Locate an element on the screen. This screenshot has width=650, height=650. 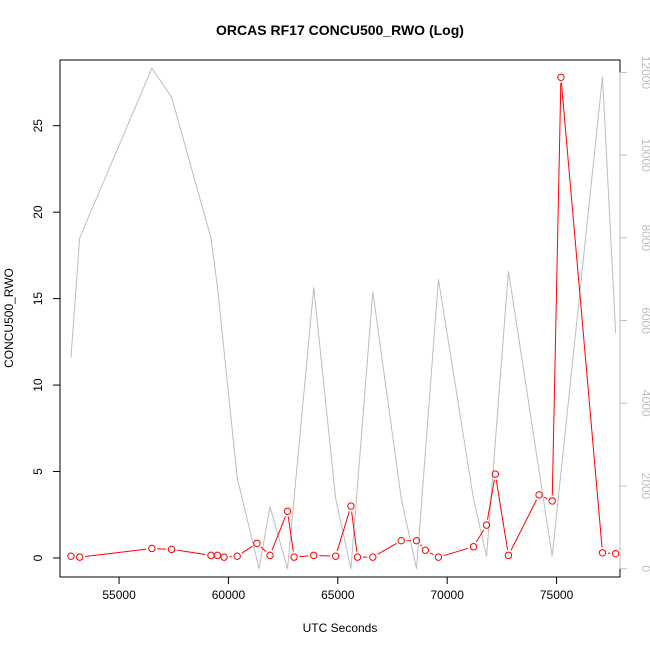
y-tick-label: 0 is located at coordinates (38, 557).